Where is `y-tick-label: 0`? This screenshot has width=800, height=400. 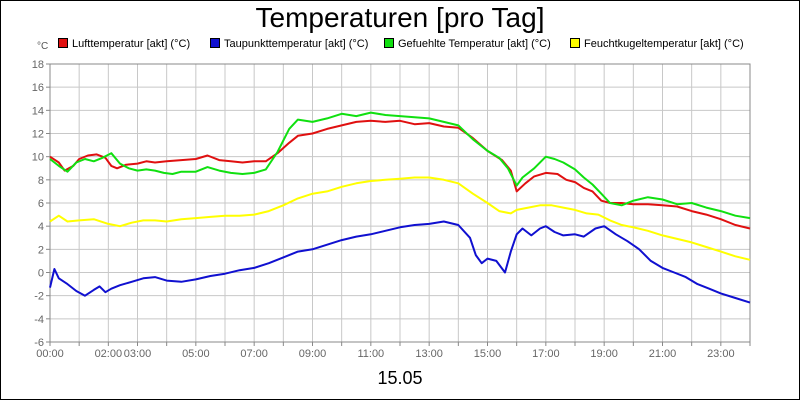
y-tick-label: 0 is located at coordinates (41, 274).